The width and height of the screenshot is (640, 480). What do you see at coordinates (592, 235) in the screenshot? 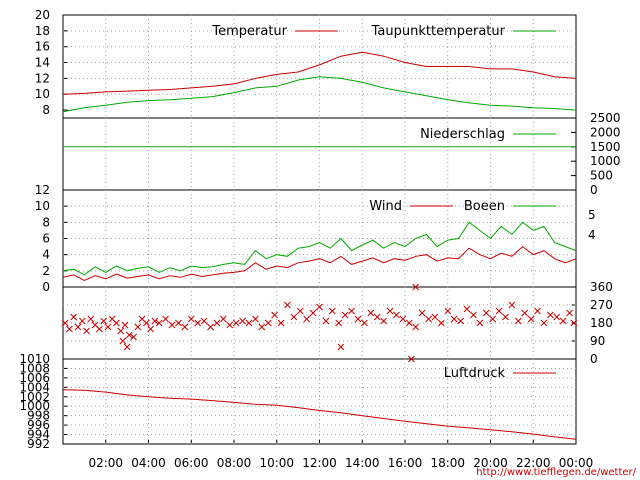
I see `right-tick-label: 4` at bounding box center [592, 235].